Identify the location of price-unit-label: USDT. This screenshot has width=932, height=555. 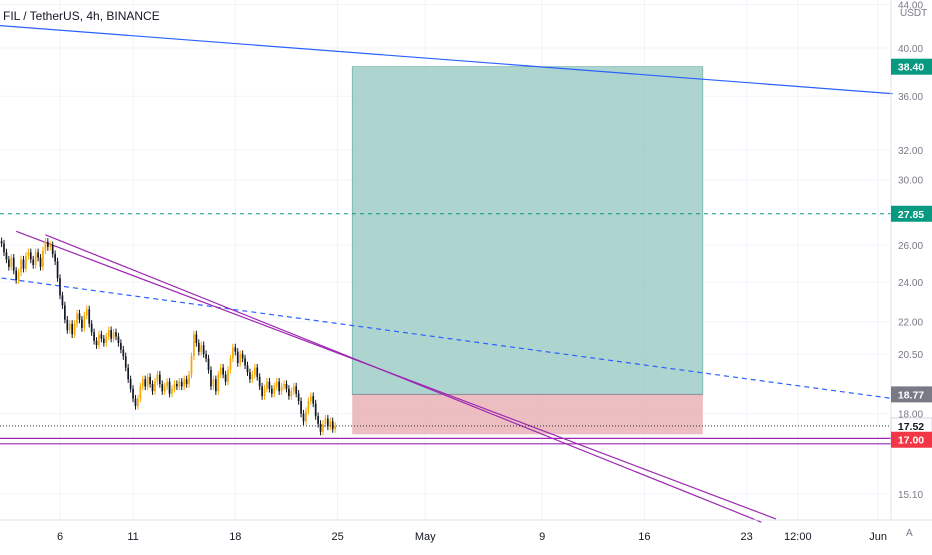
(914, 13).